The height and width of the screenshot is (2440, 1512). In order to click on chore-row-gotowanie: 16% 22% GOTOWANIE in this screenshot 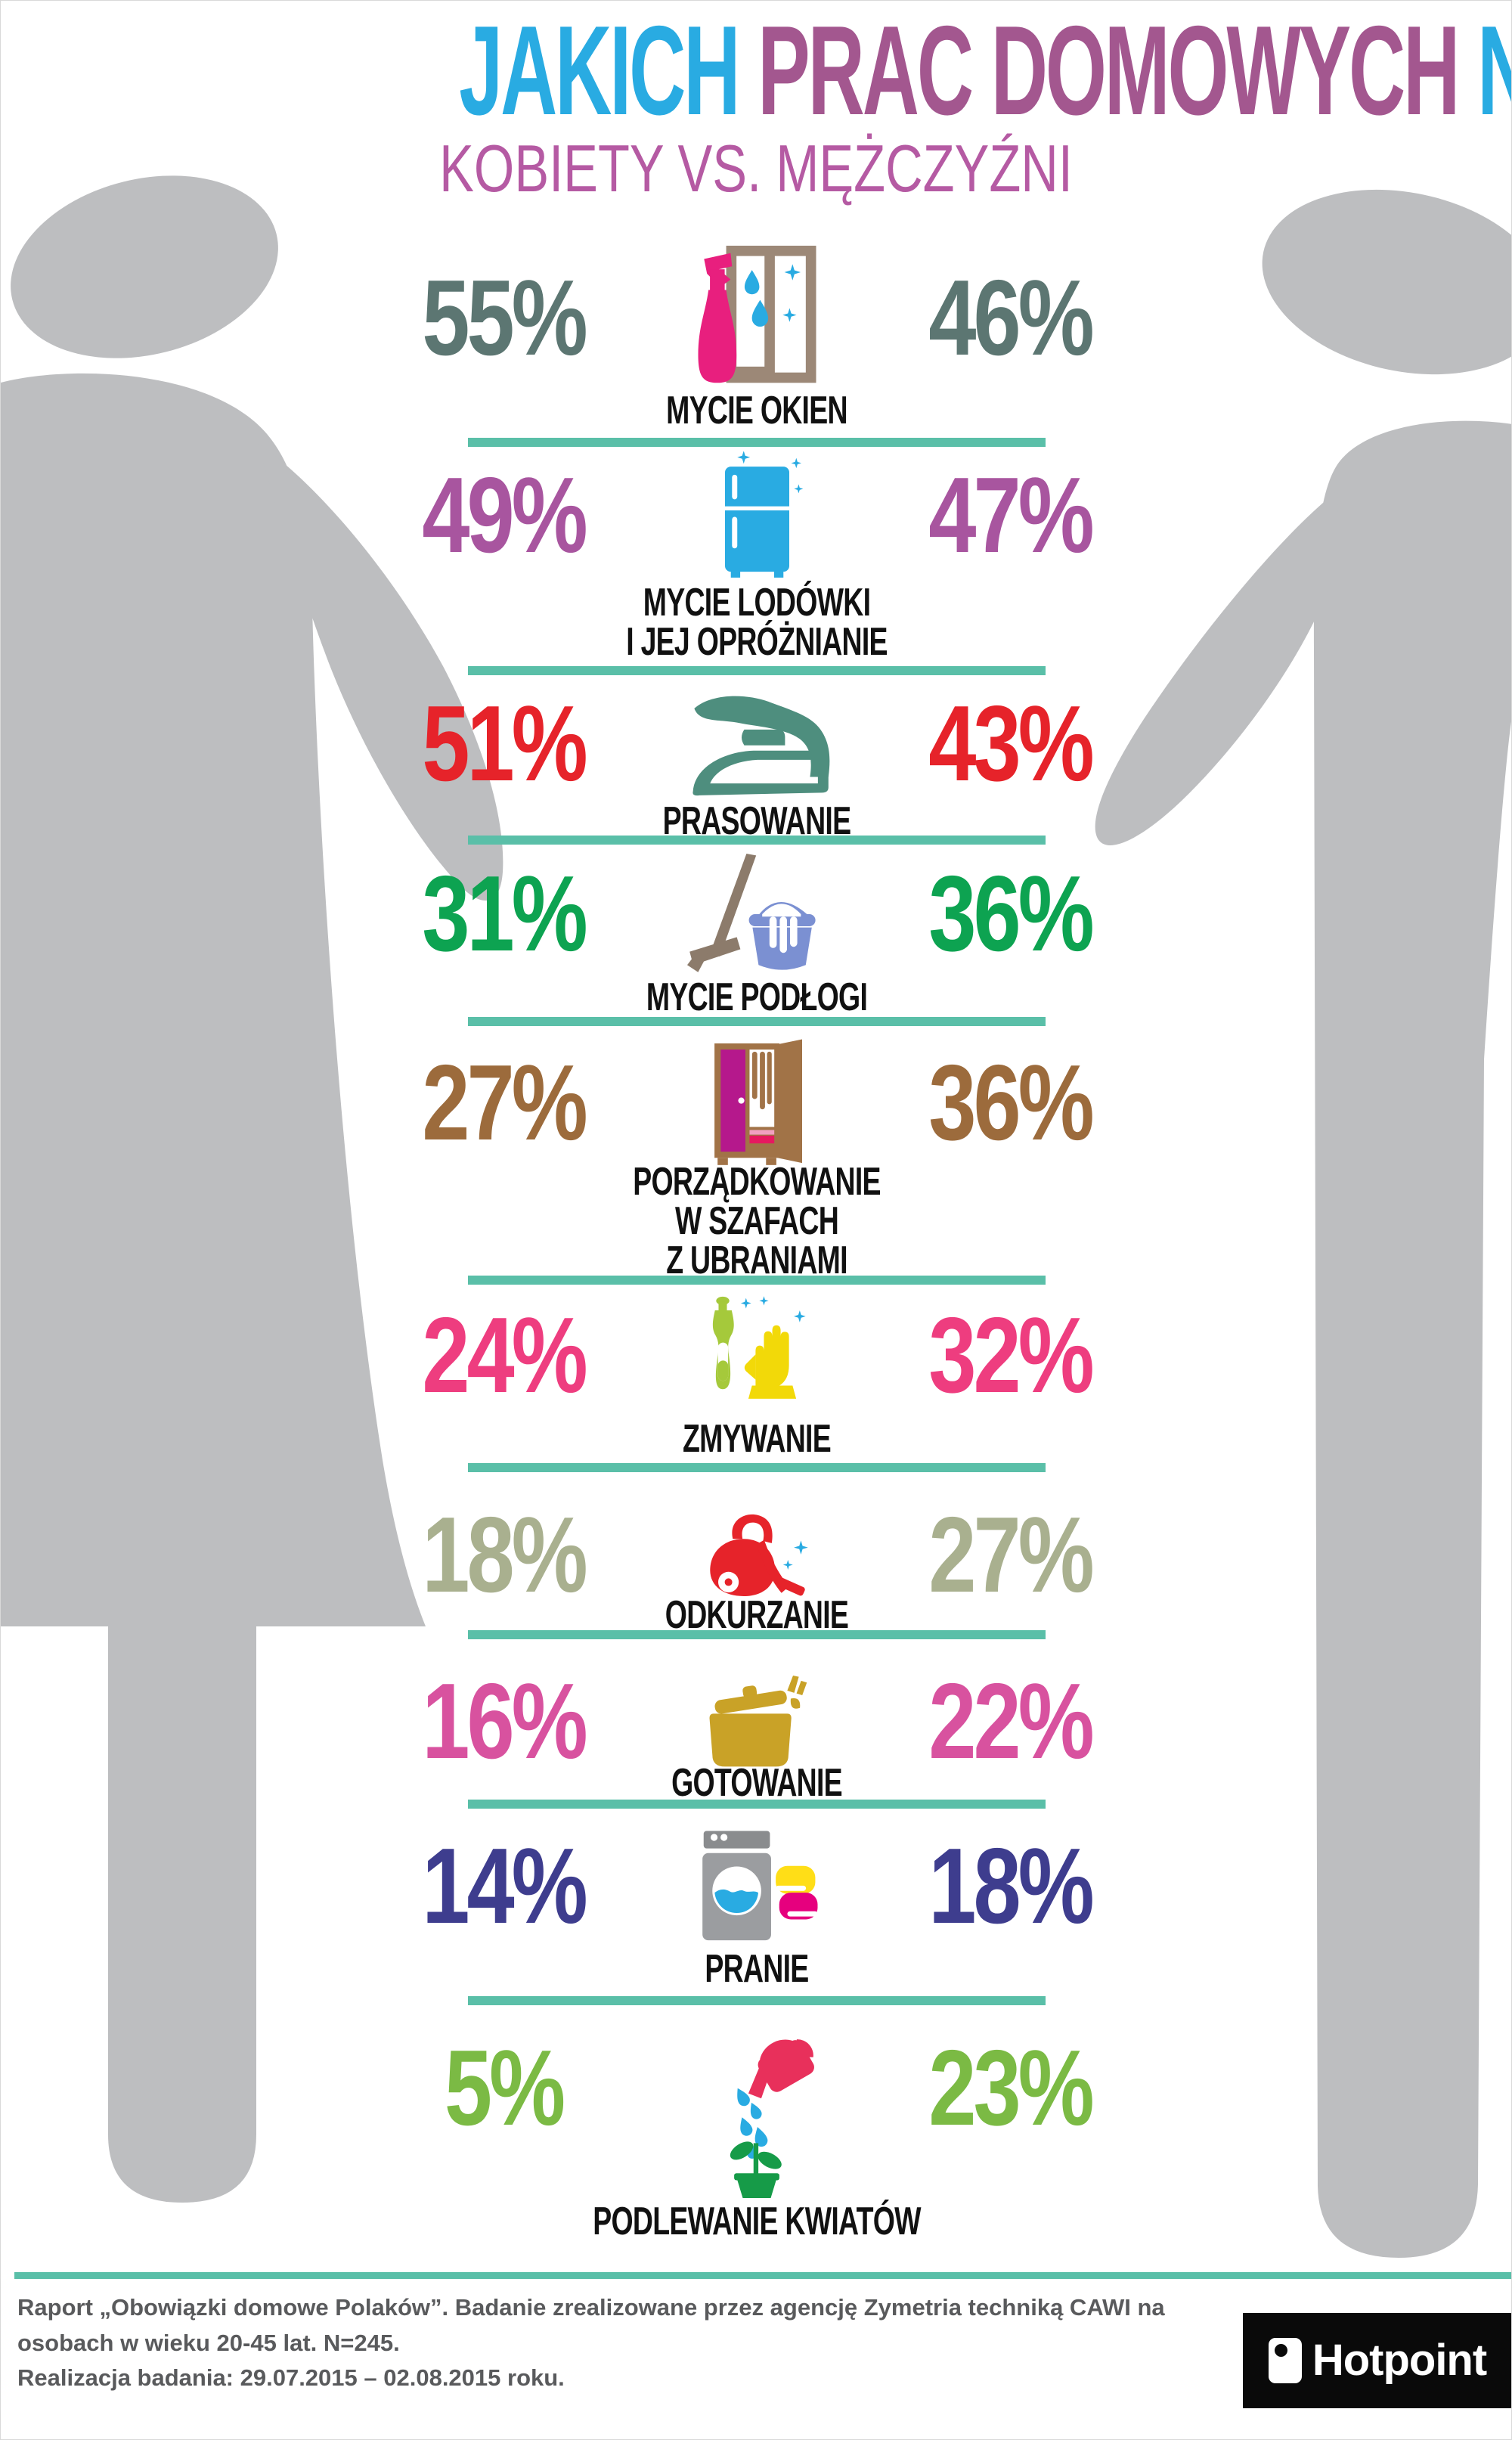, I will do `click(757, 1738)`.